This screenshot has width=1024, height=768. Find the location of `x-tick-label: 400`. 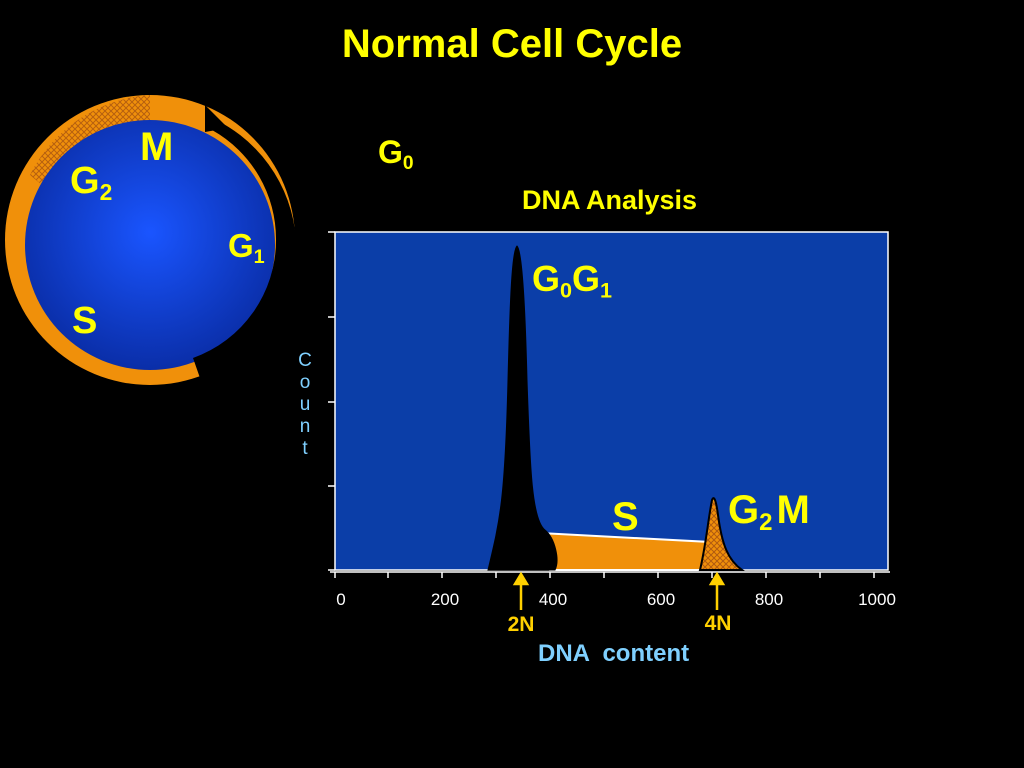

x-tick-label: 400 is located at coordinates (553, 599).